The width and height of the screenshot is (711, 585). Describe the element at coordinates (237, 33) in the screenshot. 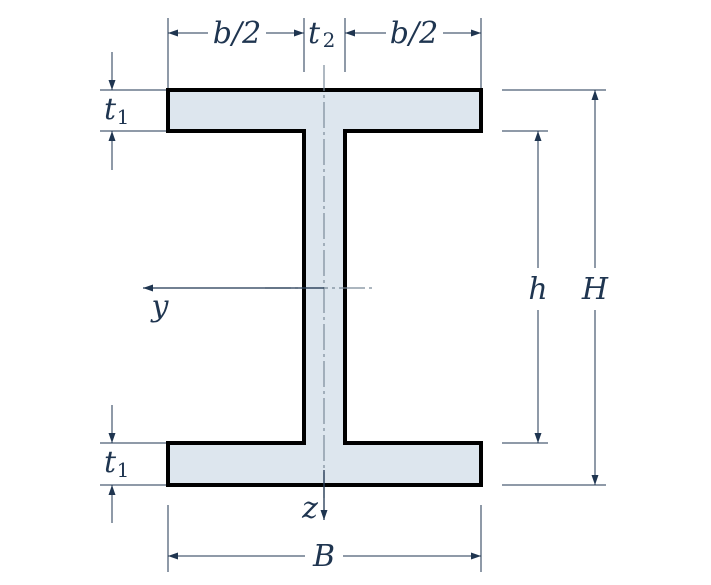

I see `label-half-width-left: b/2` at that location.